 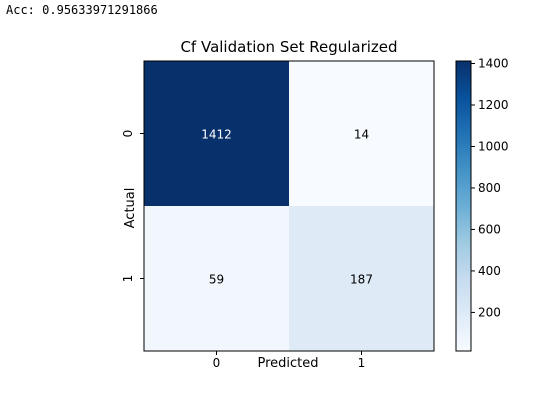 I want to click on y-tick-label: 0, so click(x=128, y=134).